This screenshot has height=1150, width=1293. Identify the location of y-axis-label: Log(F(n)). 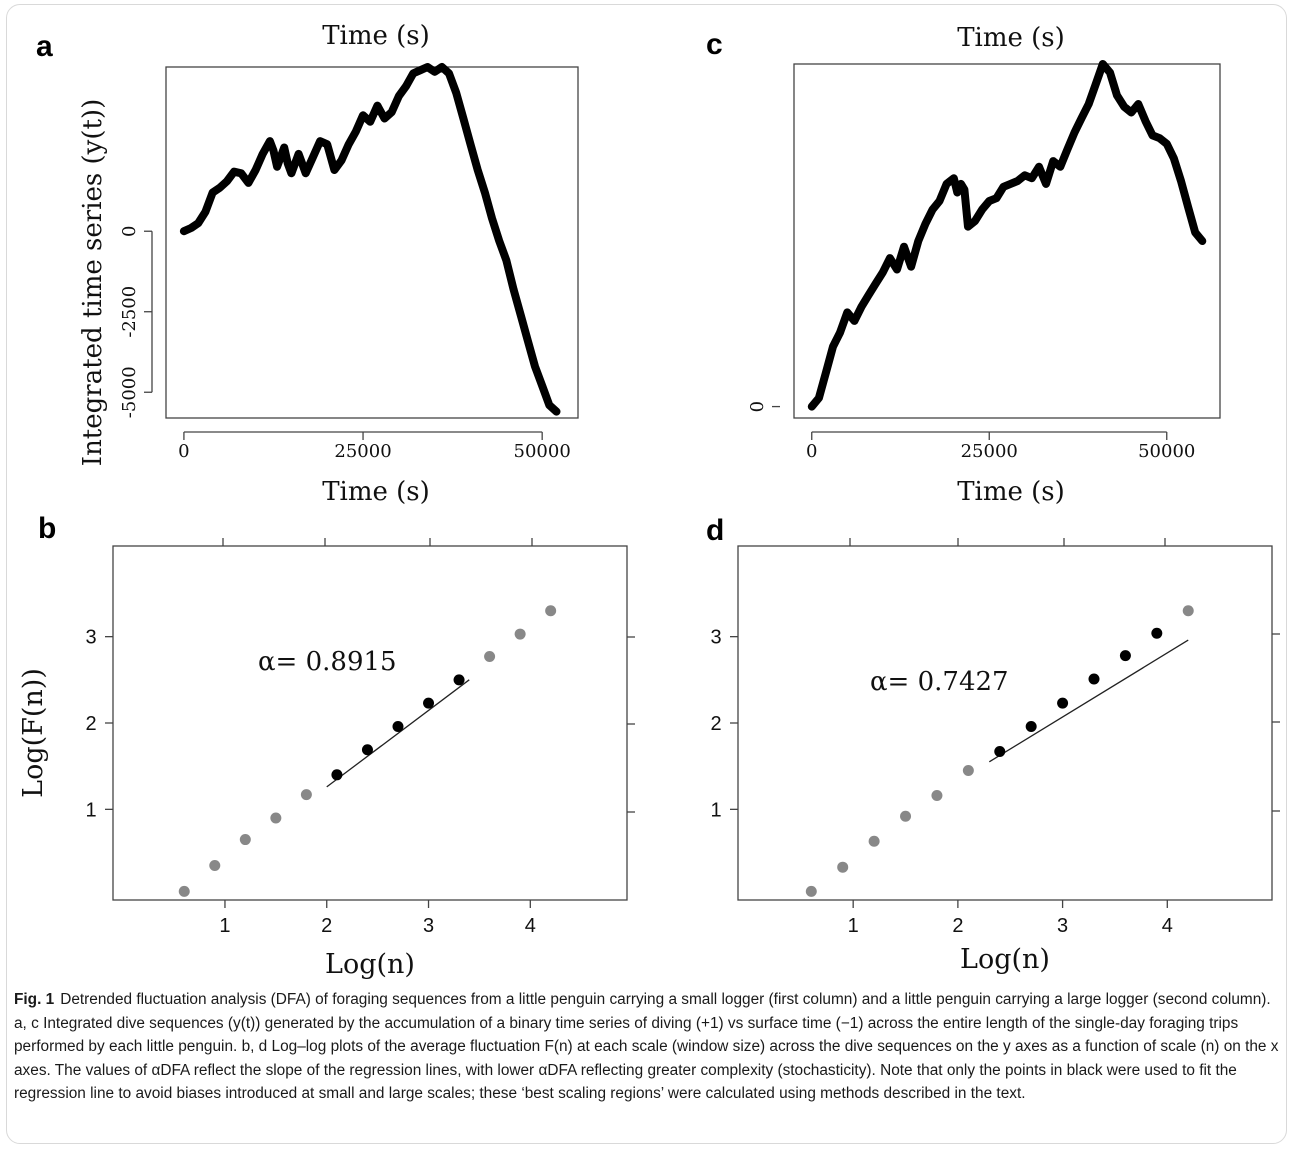
(33, 733).